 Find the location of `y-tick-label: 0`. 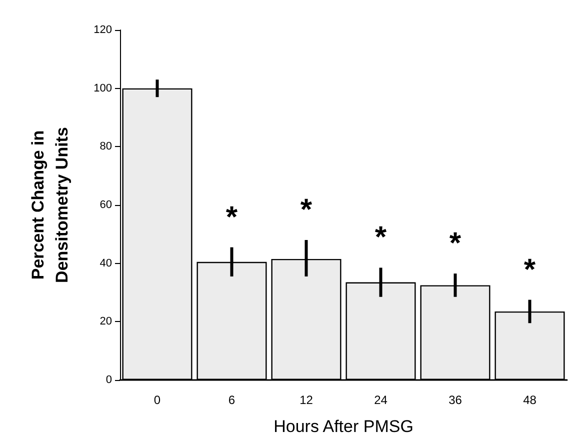

y-tick-label: 0 is located at coordinates (109, 380).